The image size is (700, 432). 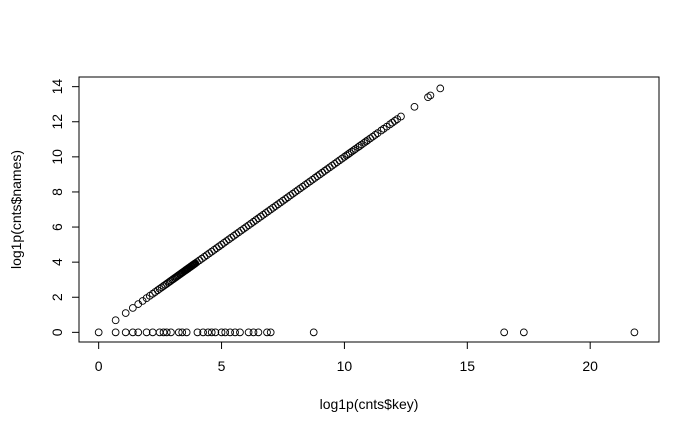 I want to click on y-tick-label: 12, so click(x=57, y=122).